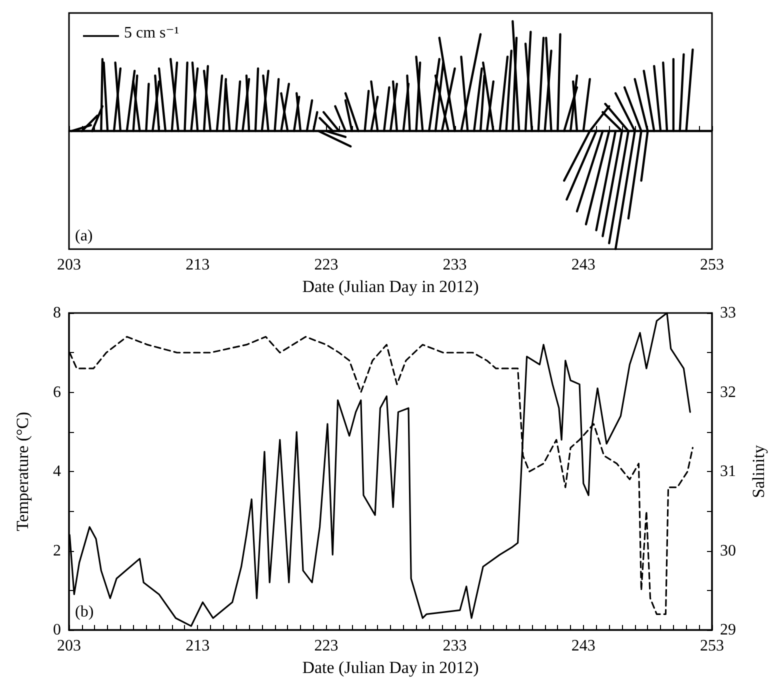 This screenshot has height=693, width=782. I want to click on y-axis-title: Temperature (°C), so click(22, 472).